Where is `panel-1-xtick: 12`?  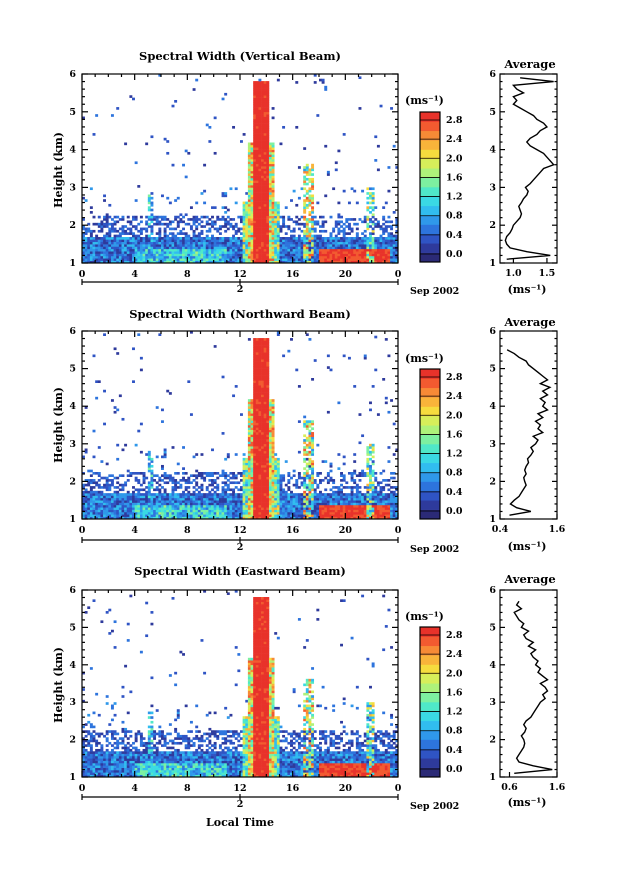 panel-1-xtick: 12 is located at coordinates (239, 274).